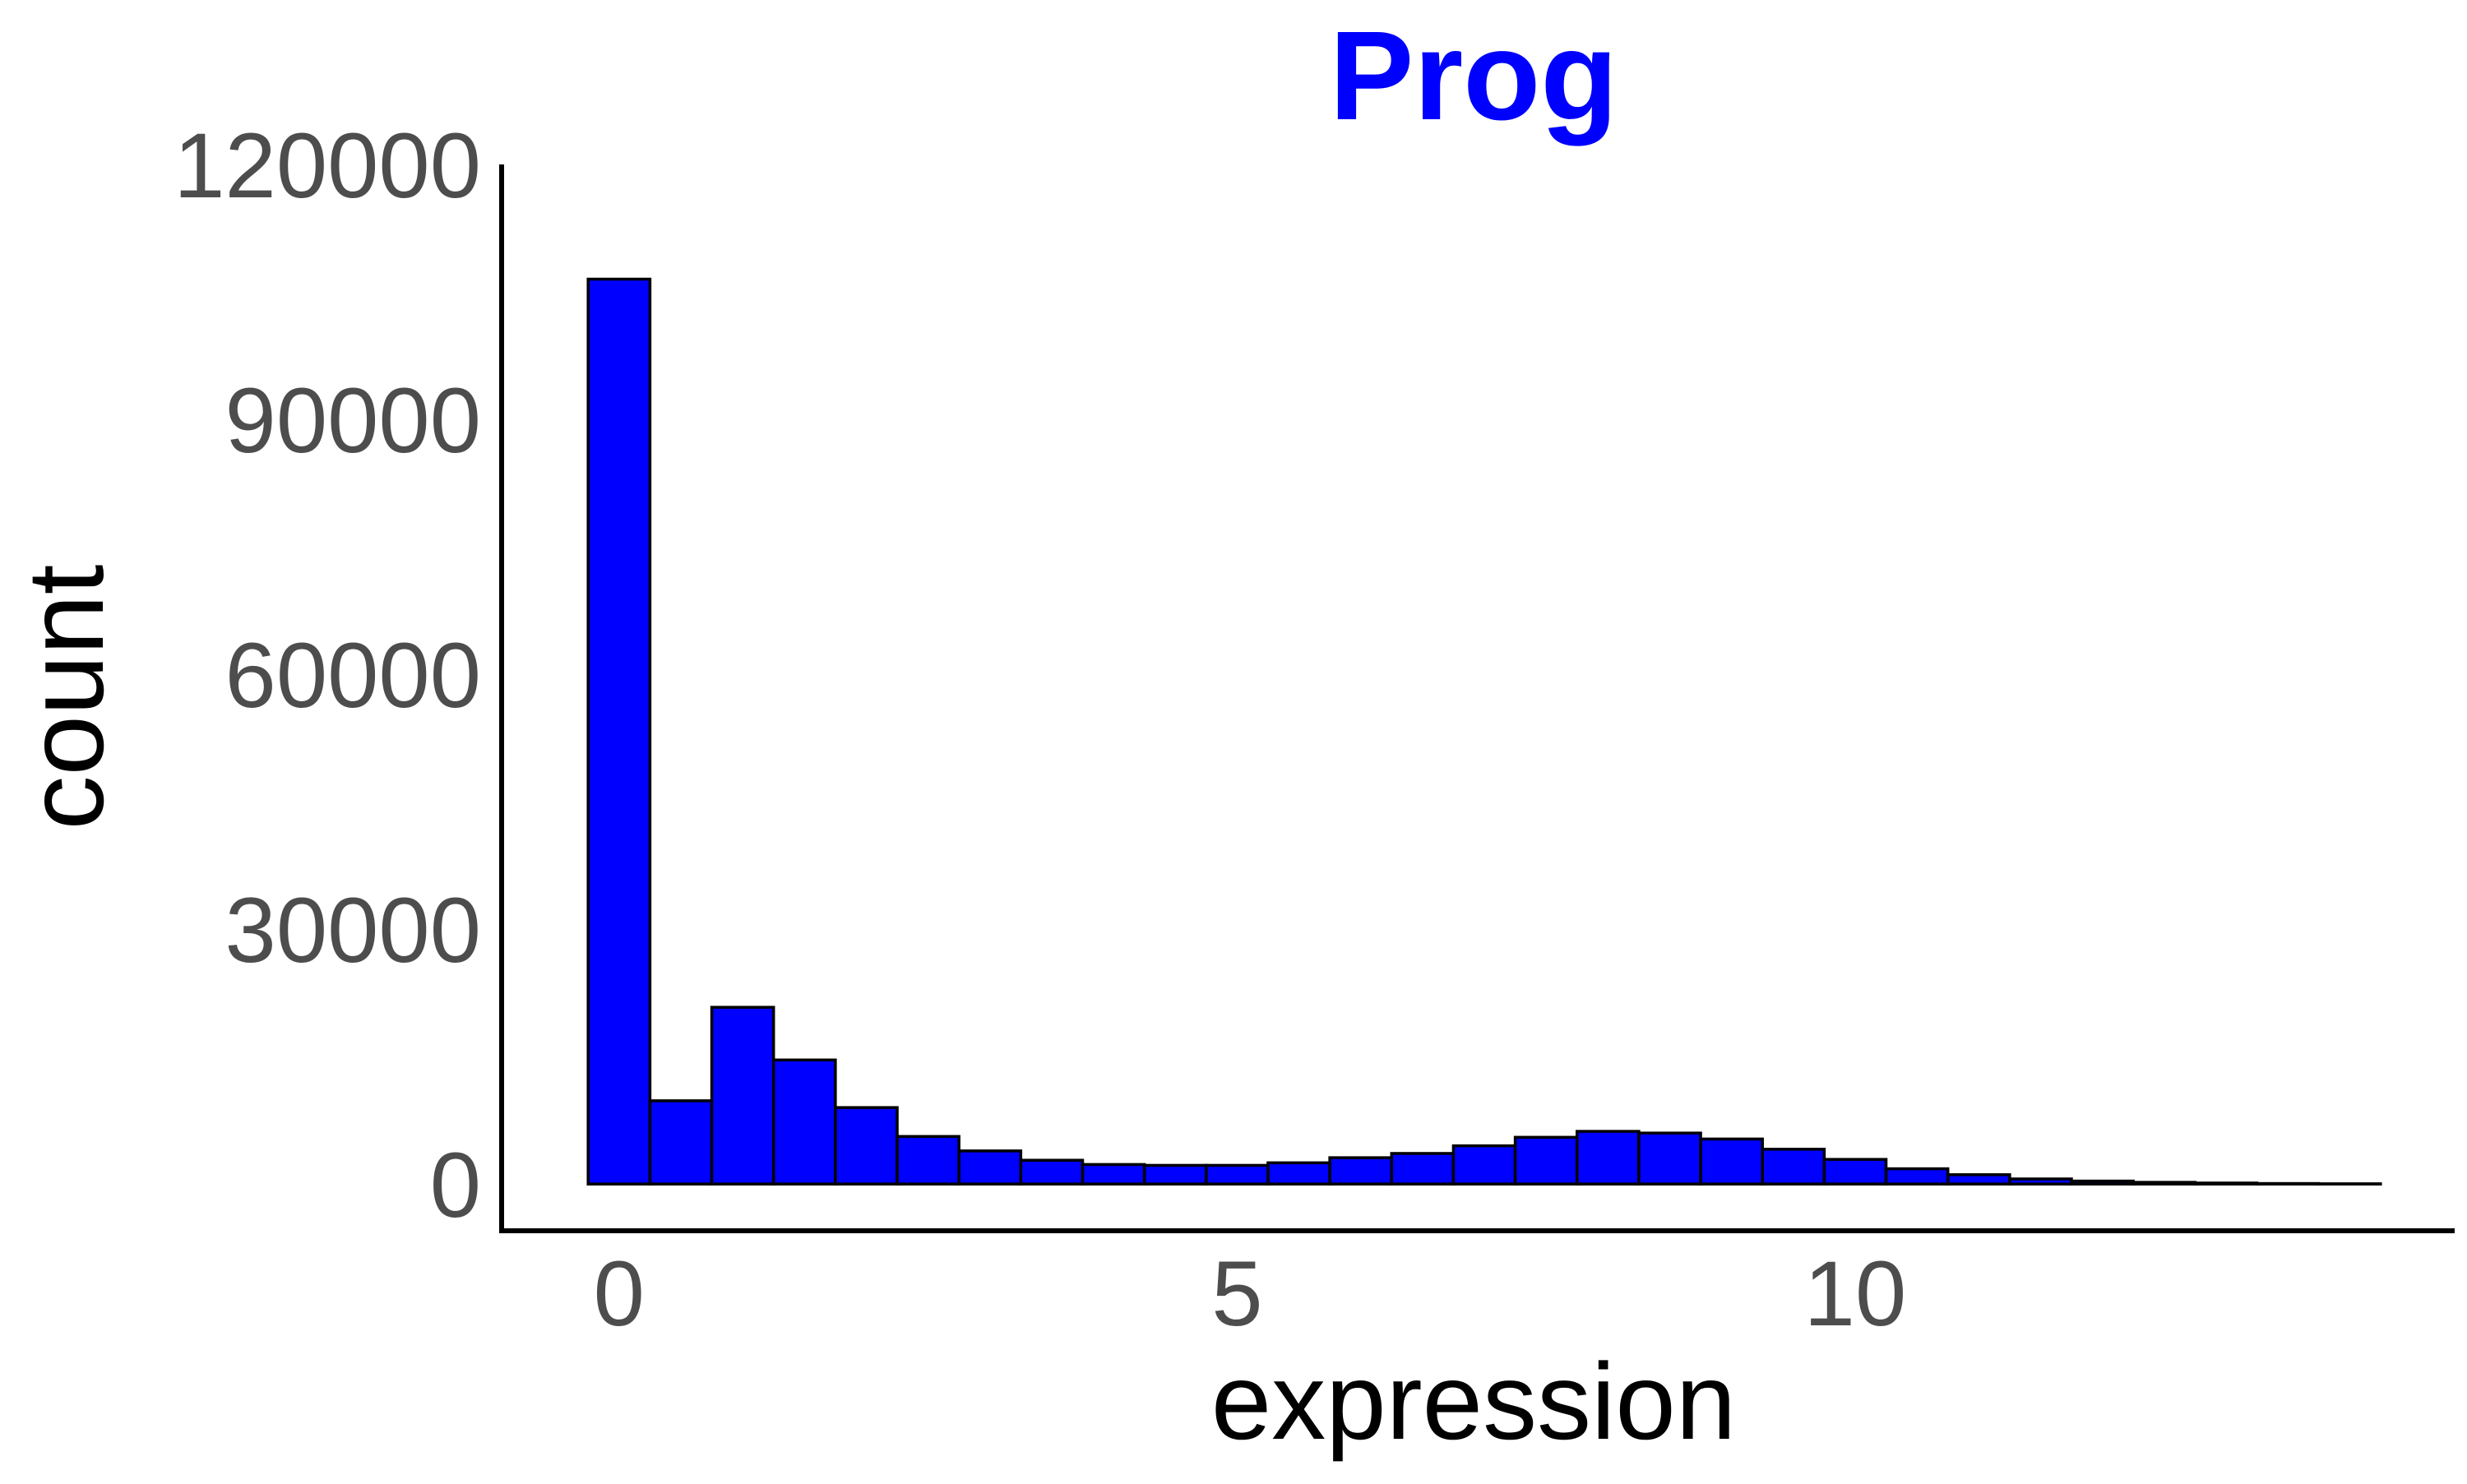 Image resolution: width=2467 pixels, height=1484 pixels. What do you see at coordinates (327, 166) in the screenshot?
I see `y-tick-label: 120000` at bounding box center [327, 166].